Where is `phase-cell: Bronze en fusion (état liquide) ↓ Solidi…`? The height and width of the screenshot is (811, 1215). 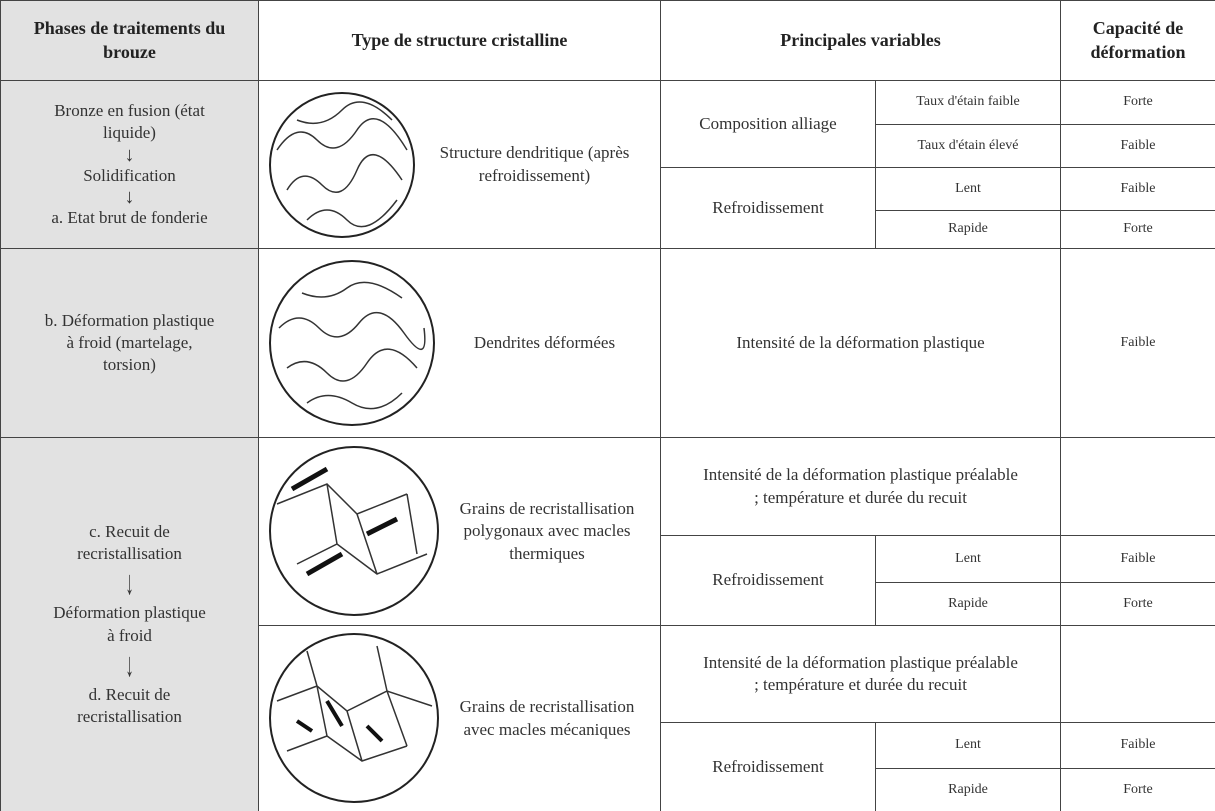
phase-cell: Bronze en fusion (état liquide) ↓ Solidi… is located at coordinates (130, 165).